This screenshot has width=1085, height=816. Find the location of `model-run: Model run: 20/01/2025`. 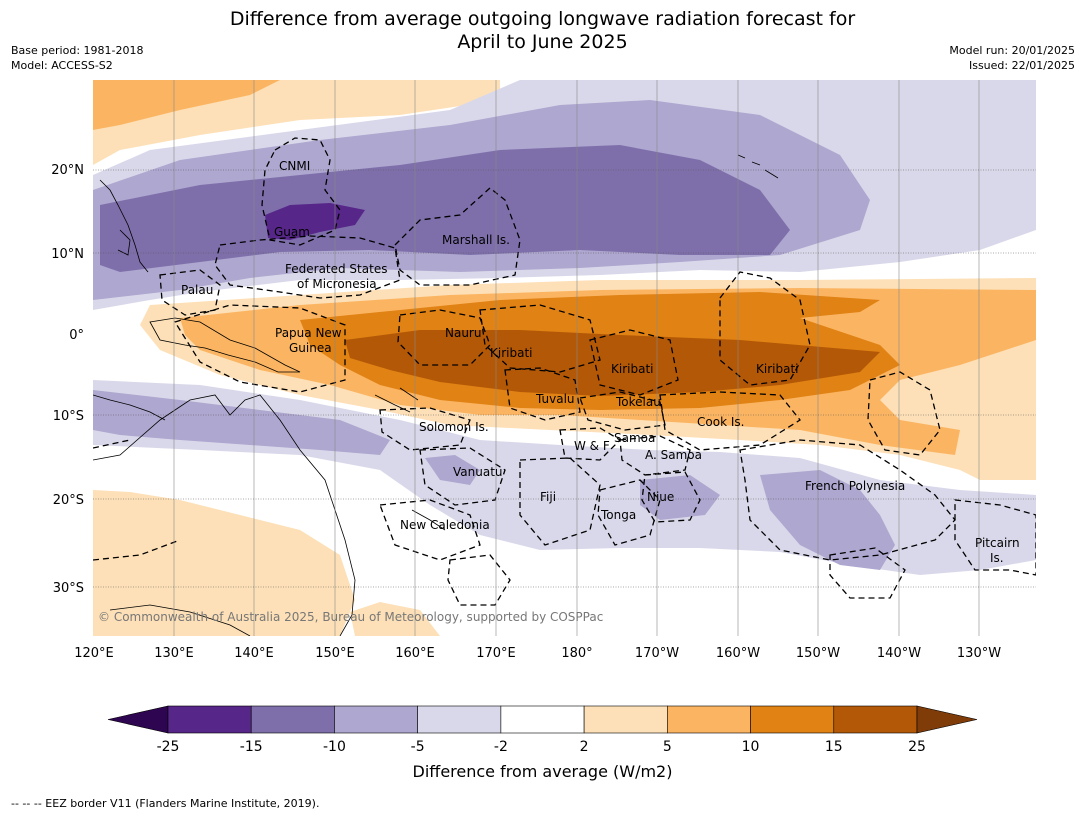

model-run: Model run: 20/01/2025 is located at coordinates (1012, 50).